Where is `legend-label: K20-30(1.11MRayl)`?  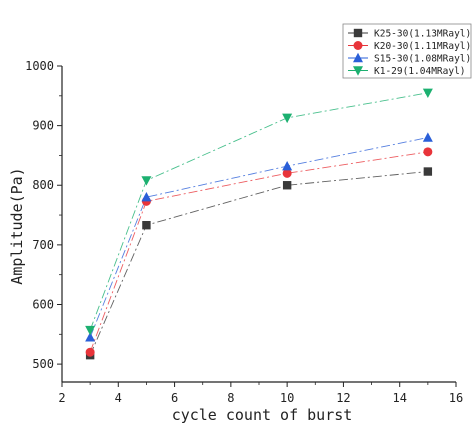 legend-label: K20-30(1.11MRayl) is located at coordinates (422, 46).